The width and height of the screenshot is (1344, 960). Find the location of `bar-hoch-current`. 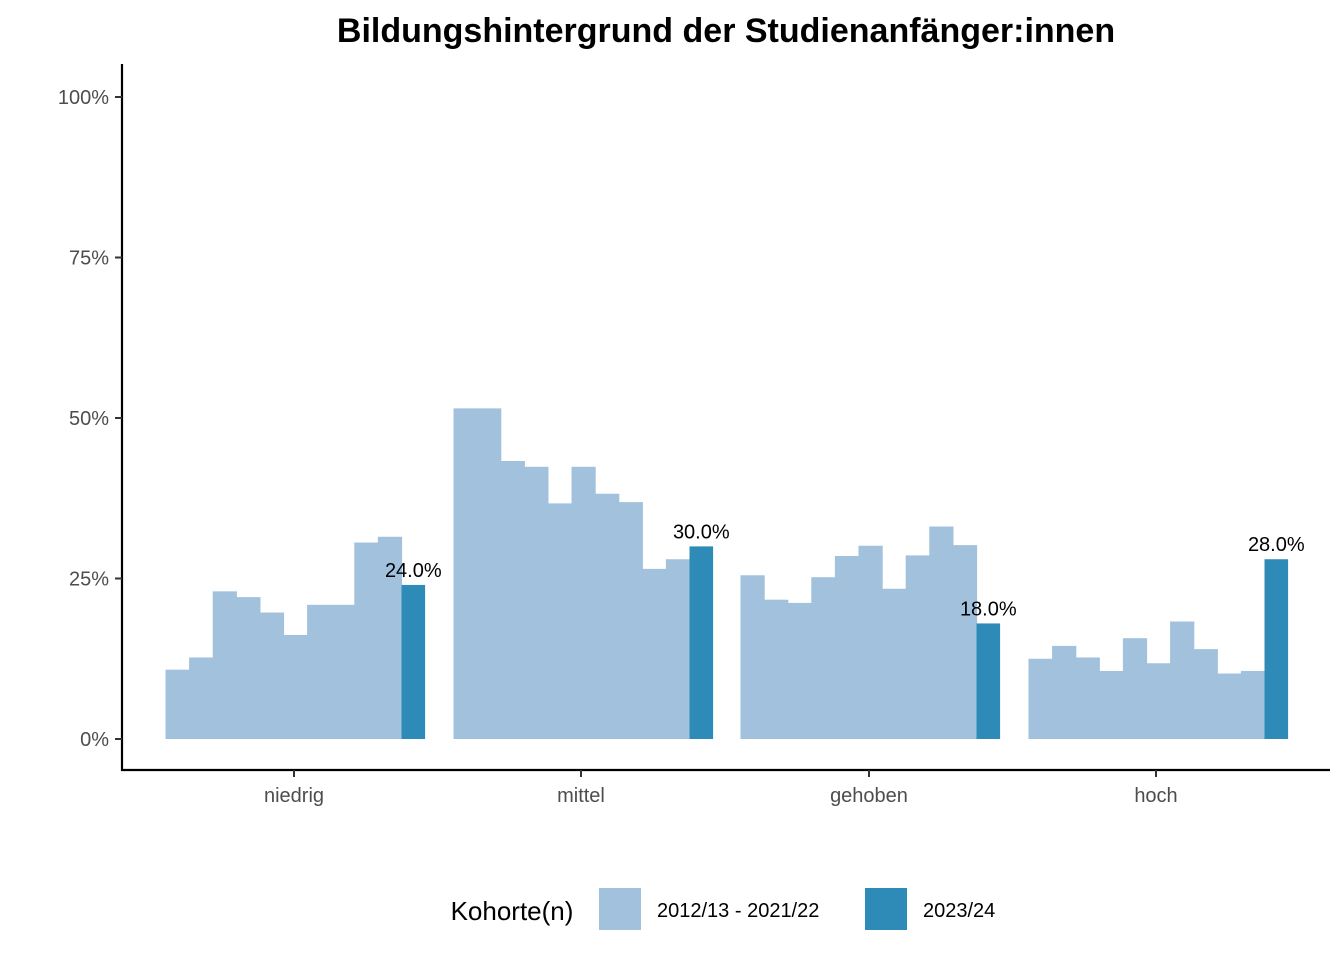

bar-hoch-current is located at coordinates (1276, 649).